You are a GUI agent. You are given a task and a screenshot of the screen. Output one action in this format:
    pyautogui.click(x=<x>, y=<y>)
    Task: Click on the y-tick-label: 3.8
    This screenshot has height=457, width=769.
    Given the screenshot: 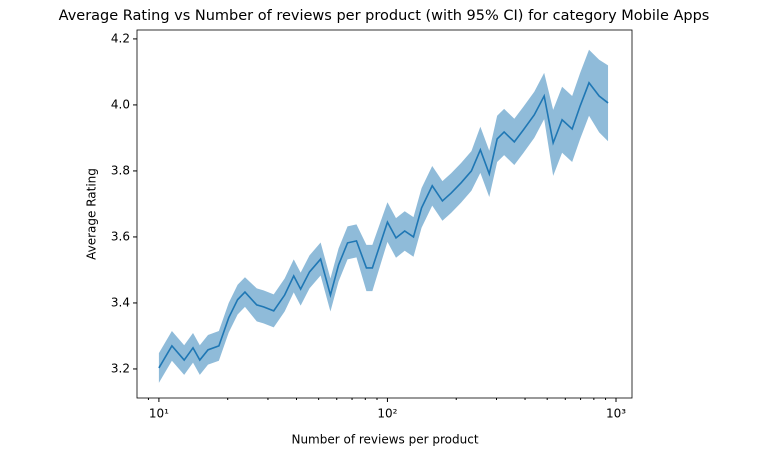 What is the action you would take?
    pyautogui.click(x=120, y=170)
    